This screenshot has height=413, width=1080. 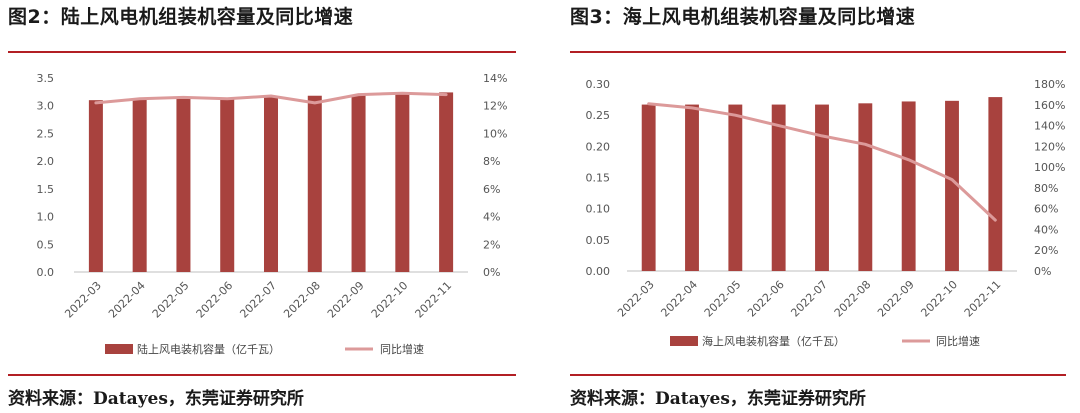 I want to click on y-left-tick-label: 0.10, so click(x=598, y=209).